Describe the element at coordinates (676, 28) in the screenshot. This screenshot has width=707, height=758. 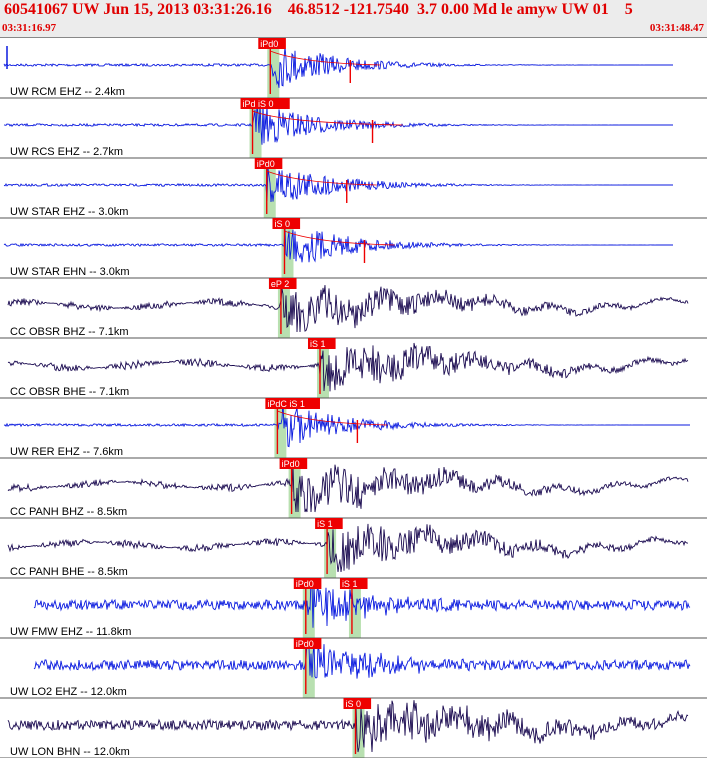
I see `time-end-label: 03:31:48.47` at that location.